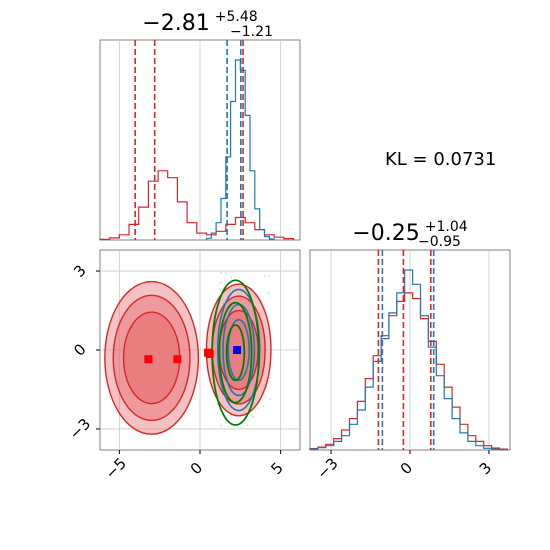 The width and height of the screenshot is (550, 550). I want to click on joint-blue-marker, so click(237, 350).